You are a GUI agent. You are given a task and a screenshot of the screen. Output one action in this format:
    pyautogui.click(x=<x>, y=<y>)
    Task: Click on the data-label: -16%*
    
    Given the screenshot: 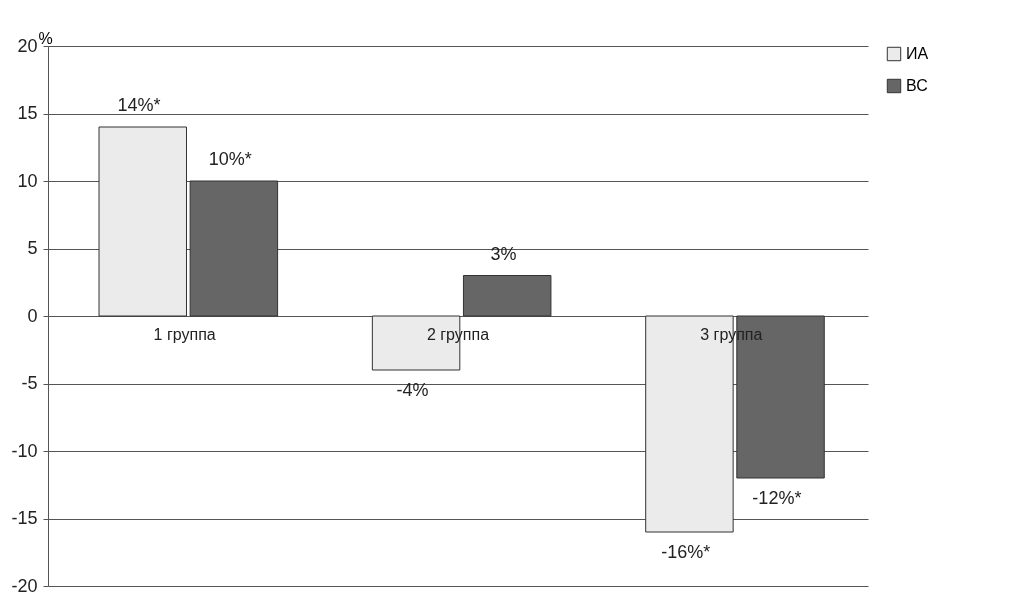 What is the action you would take?
    pyautogui.click(x=686, y=552)
    